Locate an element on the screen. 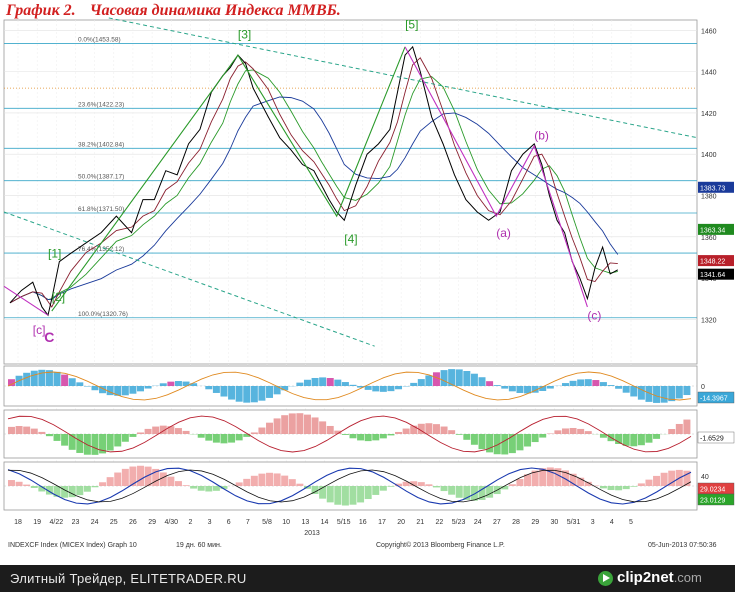 The height and width of the screenshot is (592, 735). price-tag-value: 1341.64 is located at coordinates (712, 275).